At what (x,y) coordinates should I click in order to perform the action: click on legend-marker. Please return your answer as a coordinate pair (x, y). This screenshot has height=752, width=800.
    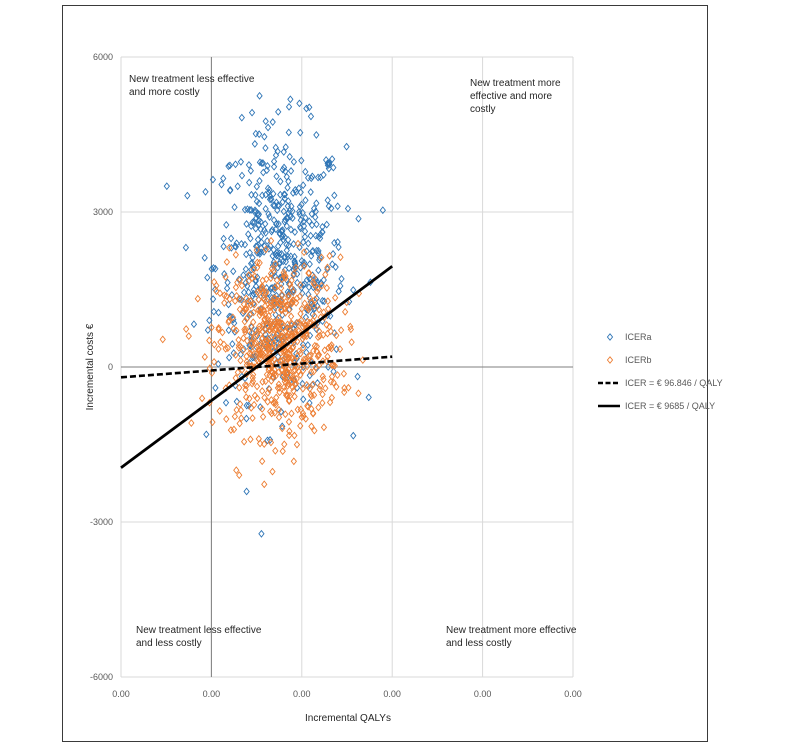
    Looking at the image, I should click on (610, 337).